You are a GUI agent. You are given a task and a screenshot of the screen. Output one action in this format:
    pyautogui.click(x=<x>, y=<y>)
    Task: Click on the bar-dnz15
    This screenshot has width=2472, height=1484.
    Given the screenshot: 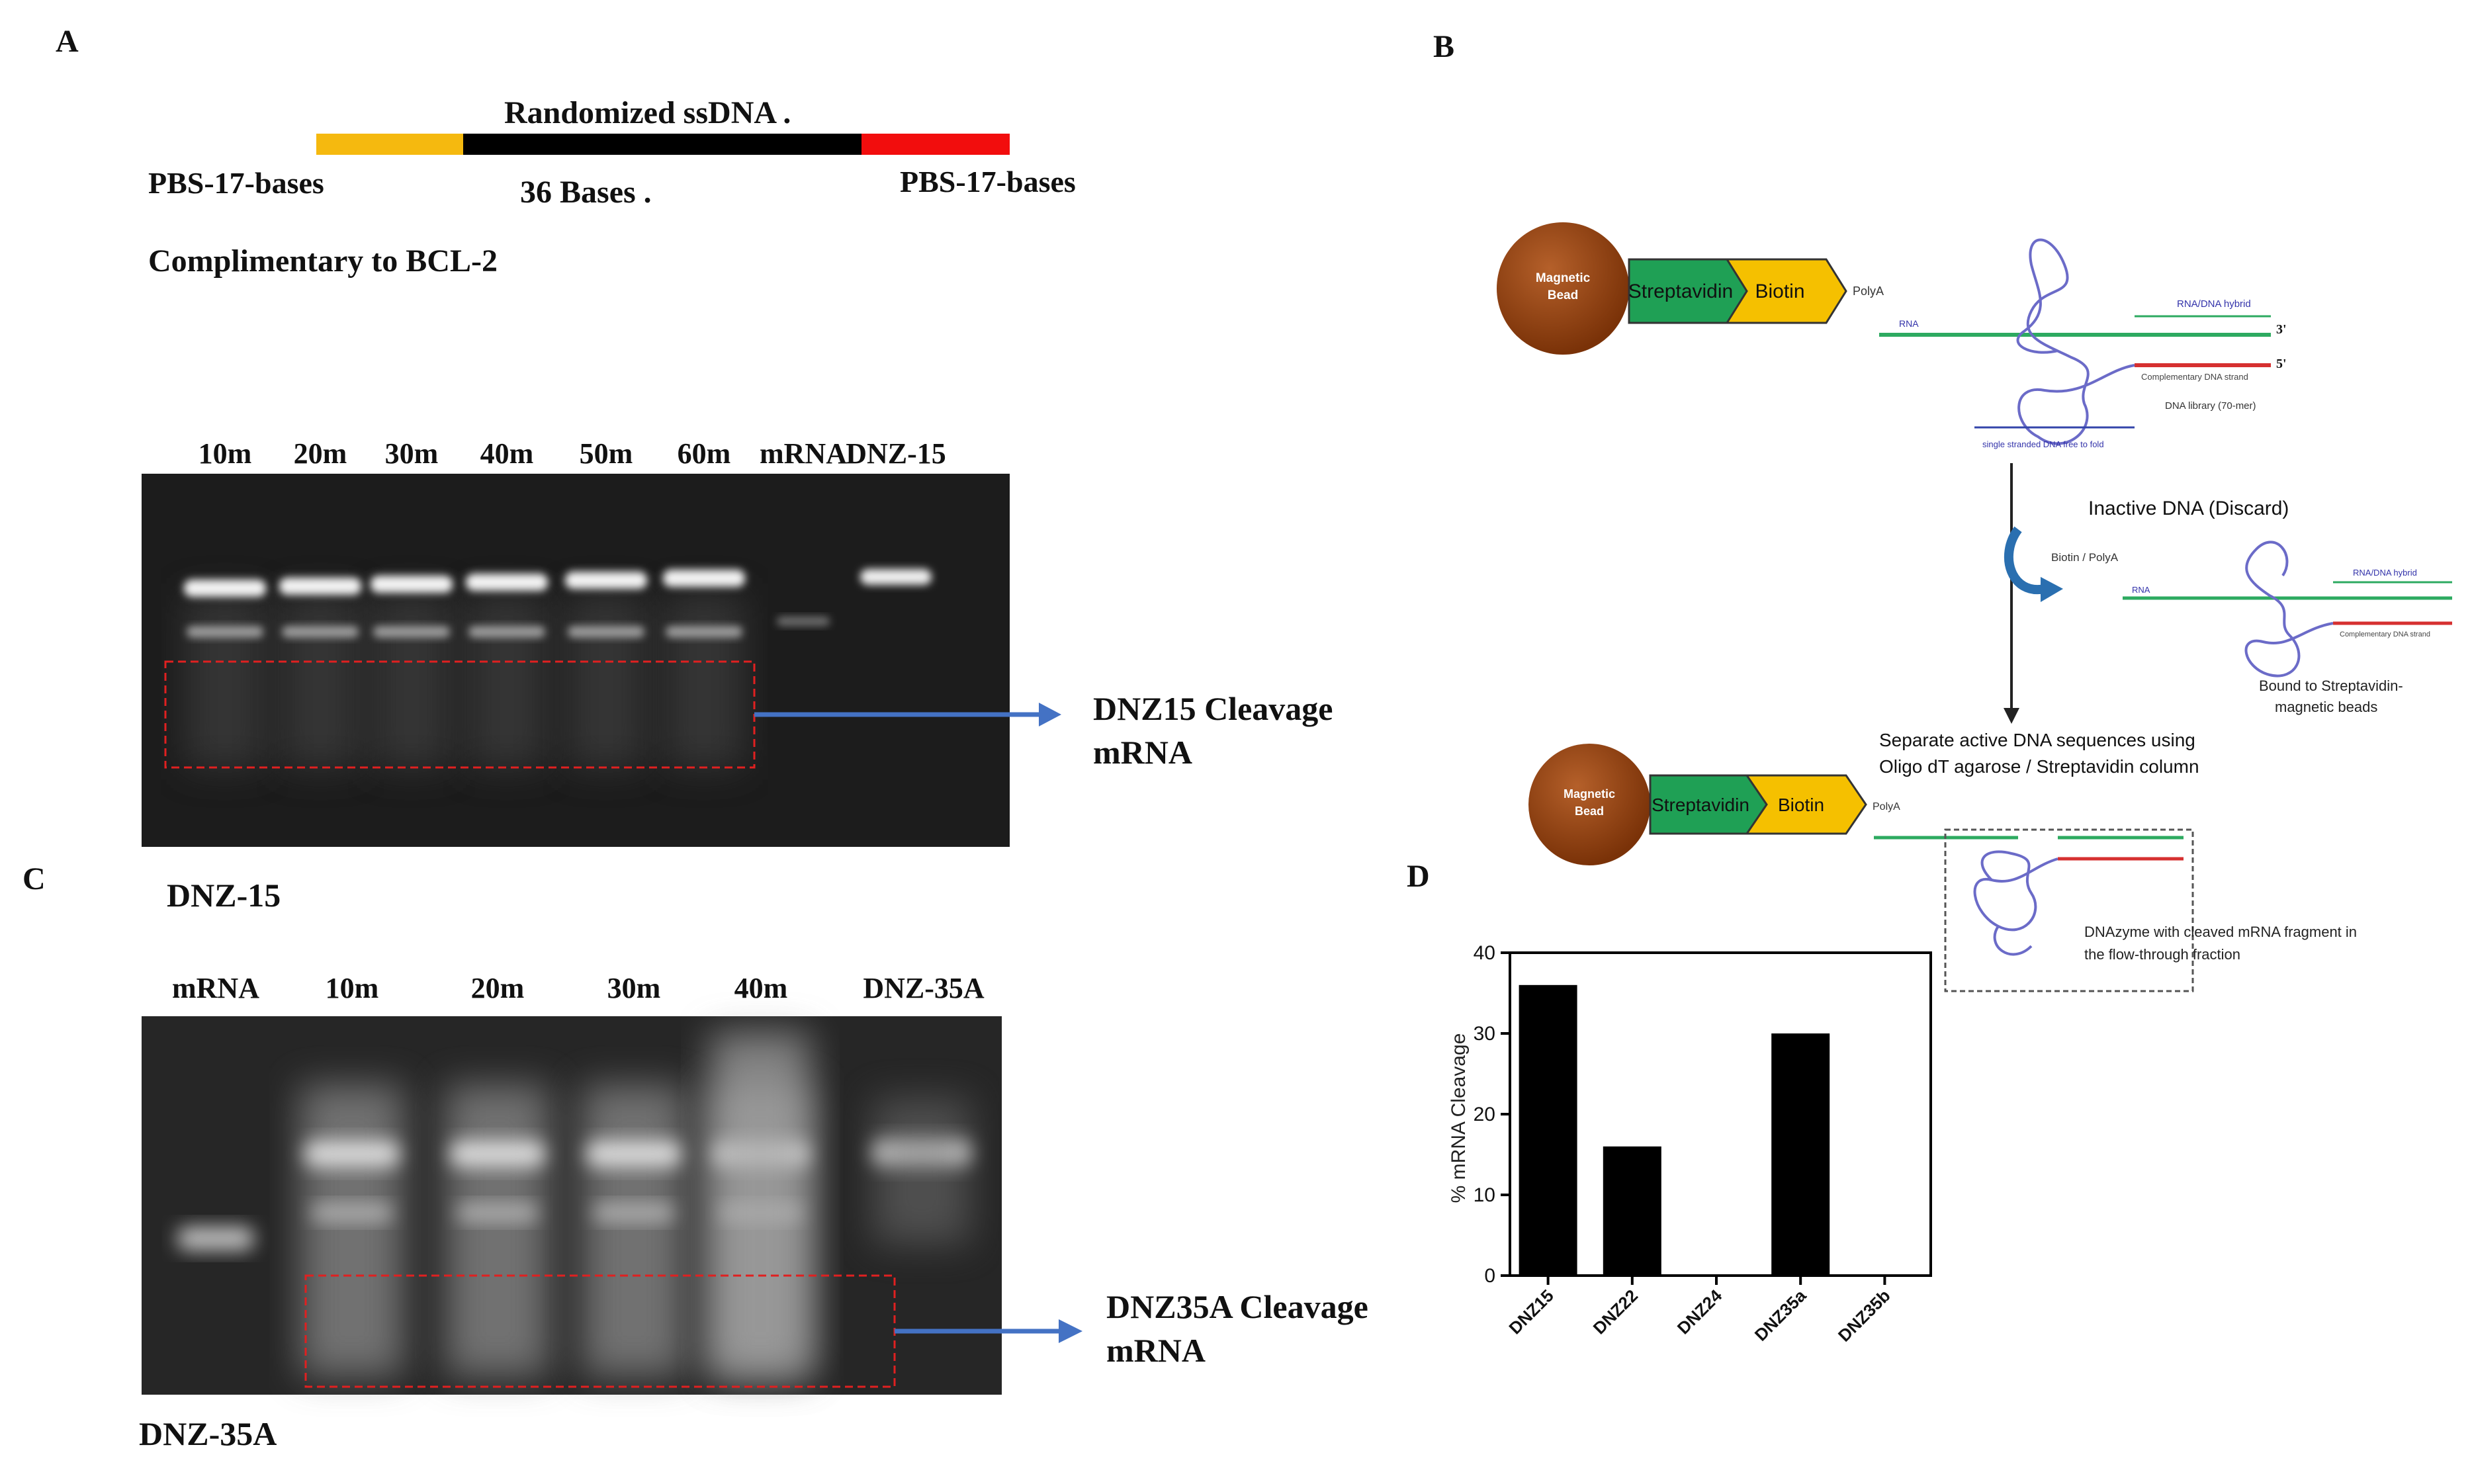 What is the action you would take?
    pyautogui.click(x=1548, y=1130)
    